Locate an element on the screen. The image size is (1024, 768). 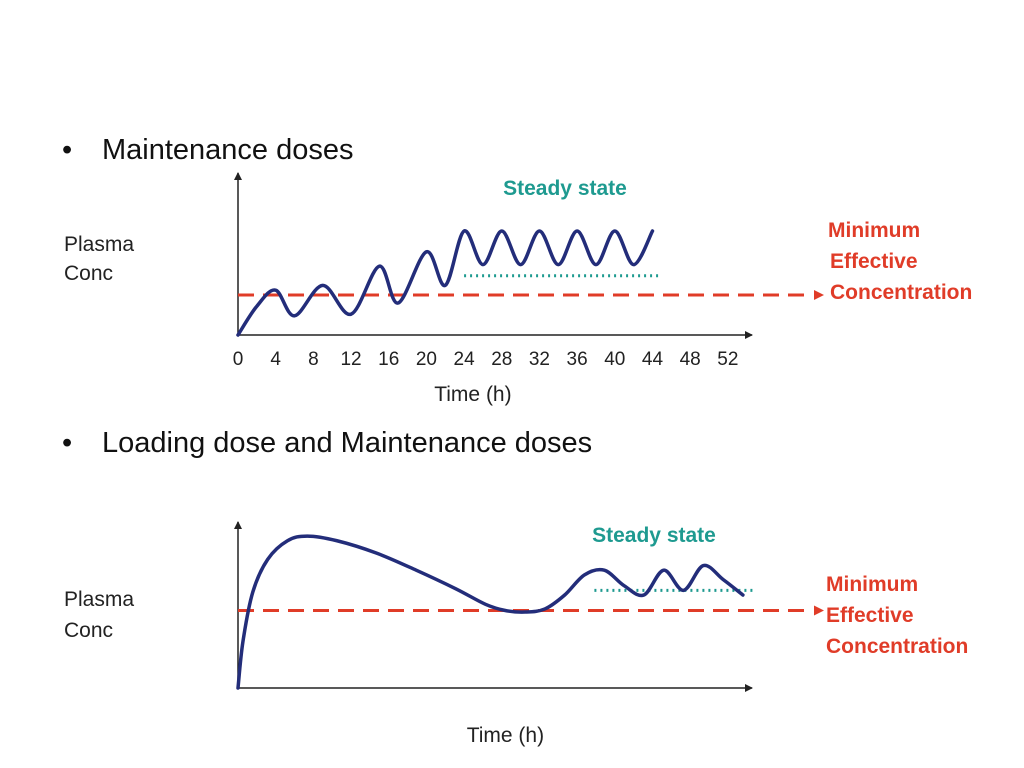
bullet-maintenance-doses: • Maintenance doses is located at coordinates (208, 150).